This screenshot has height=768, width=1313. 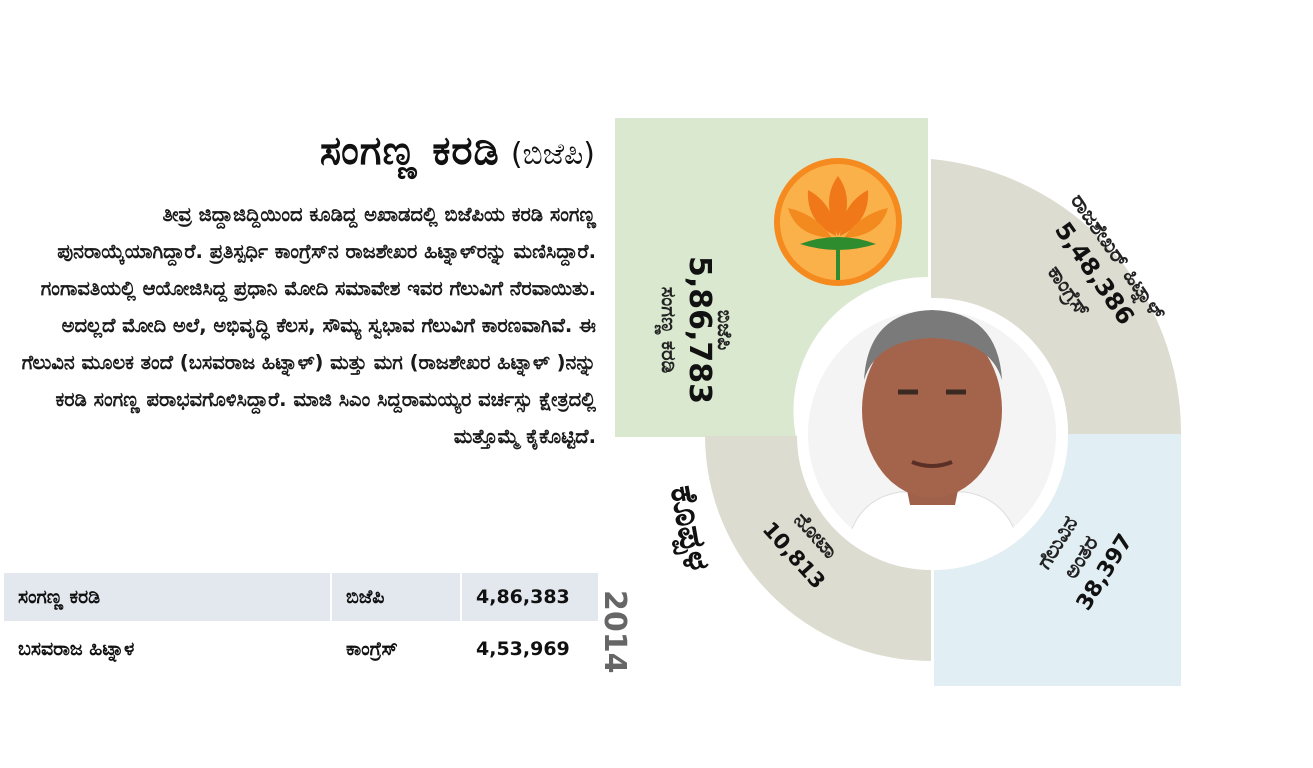 What do you see at coordinates (1056, 296) in the screenshot?
I see `runner-up-segment` at bounding box center [1056, 296].